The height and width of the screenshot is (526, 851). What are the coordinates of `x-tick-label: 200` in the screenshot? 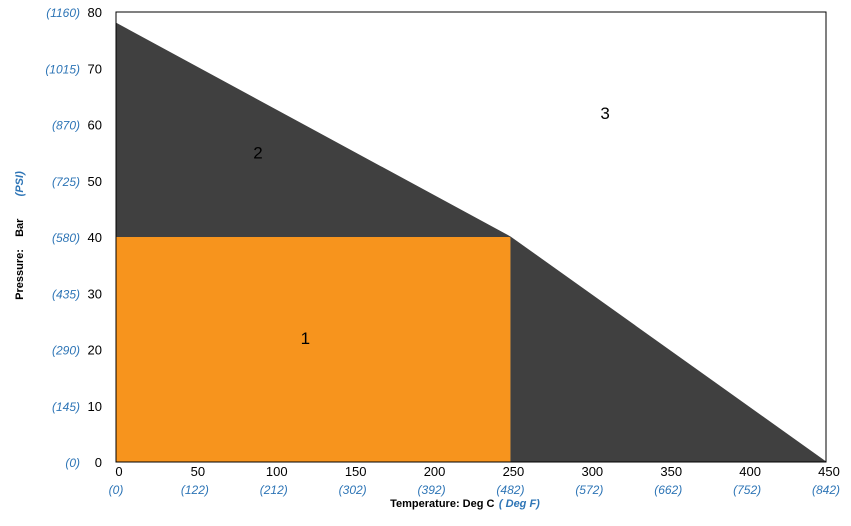 It's located at (435, 471).